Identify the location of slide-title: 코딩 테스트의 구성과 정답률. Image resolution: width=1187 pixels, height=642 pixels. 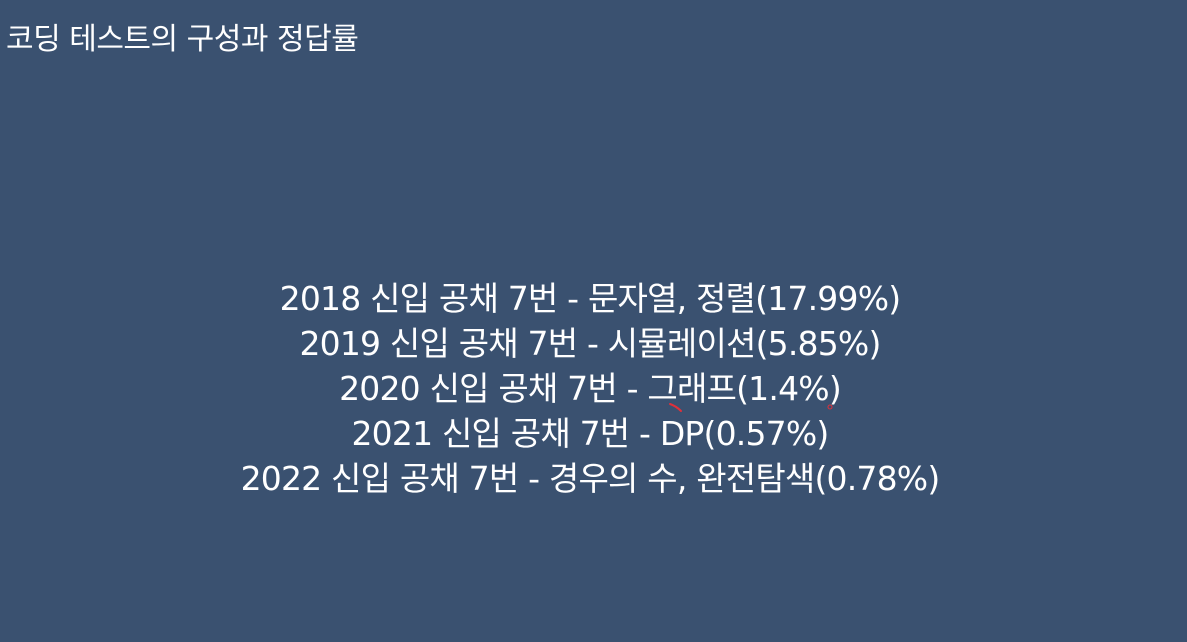
(182, 39).